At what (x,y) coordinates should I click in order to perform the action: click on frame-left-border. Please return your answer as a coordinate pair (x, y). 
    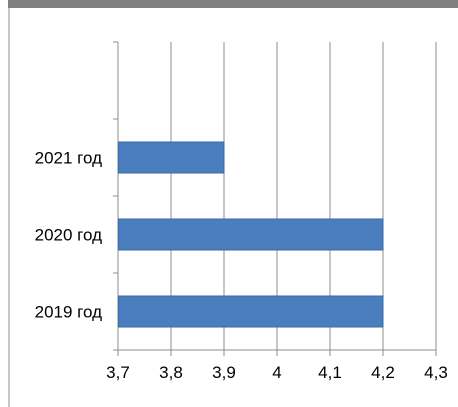
    Looking at the image, I should click on (9, 207).